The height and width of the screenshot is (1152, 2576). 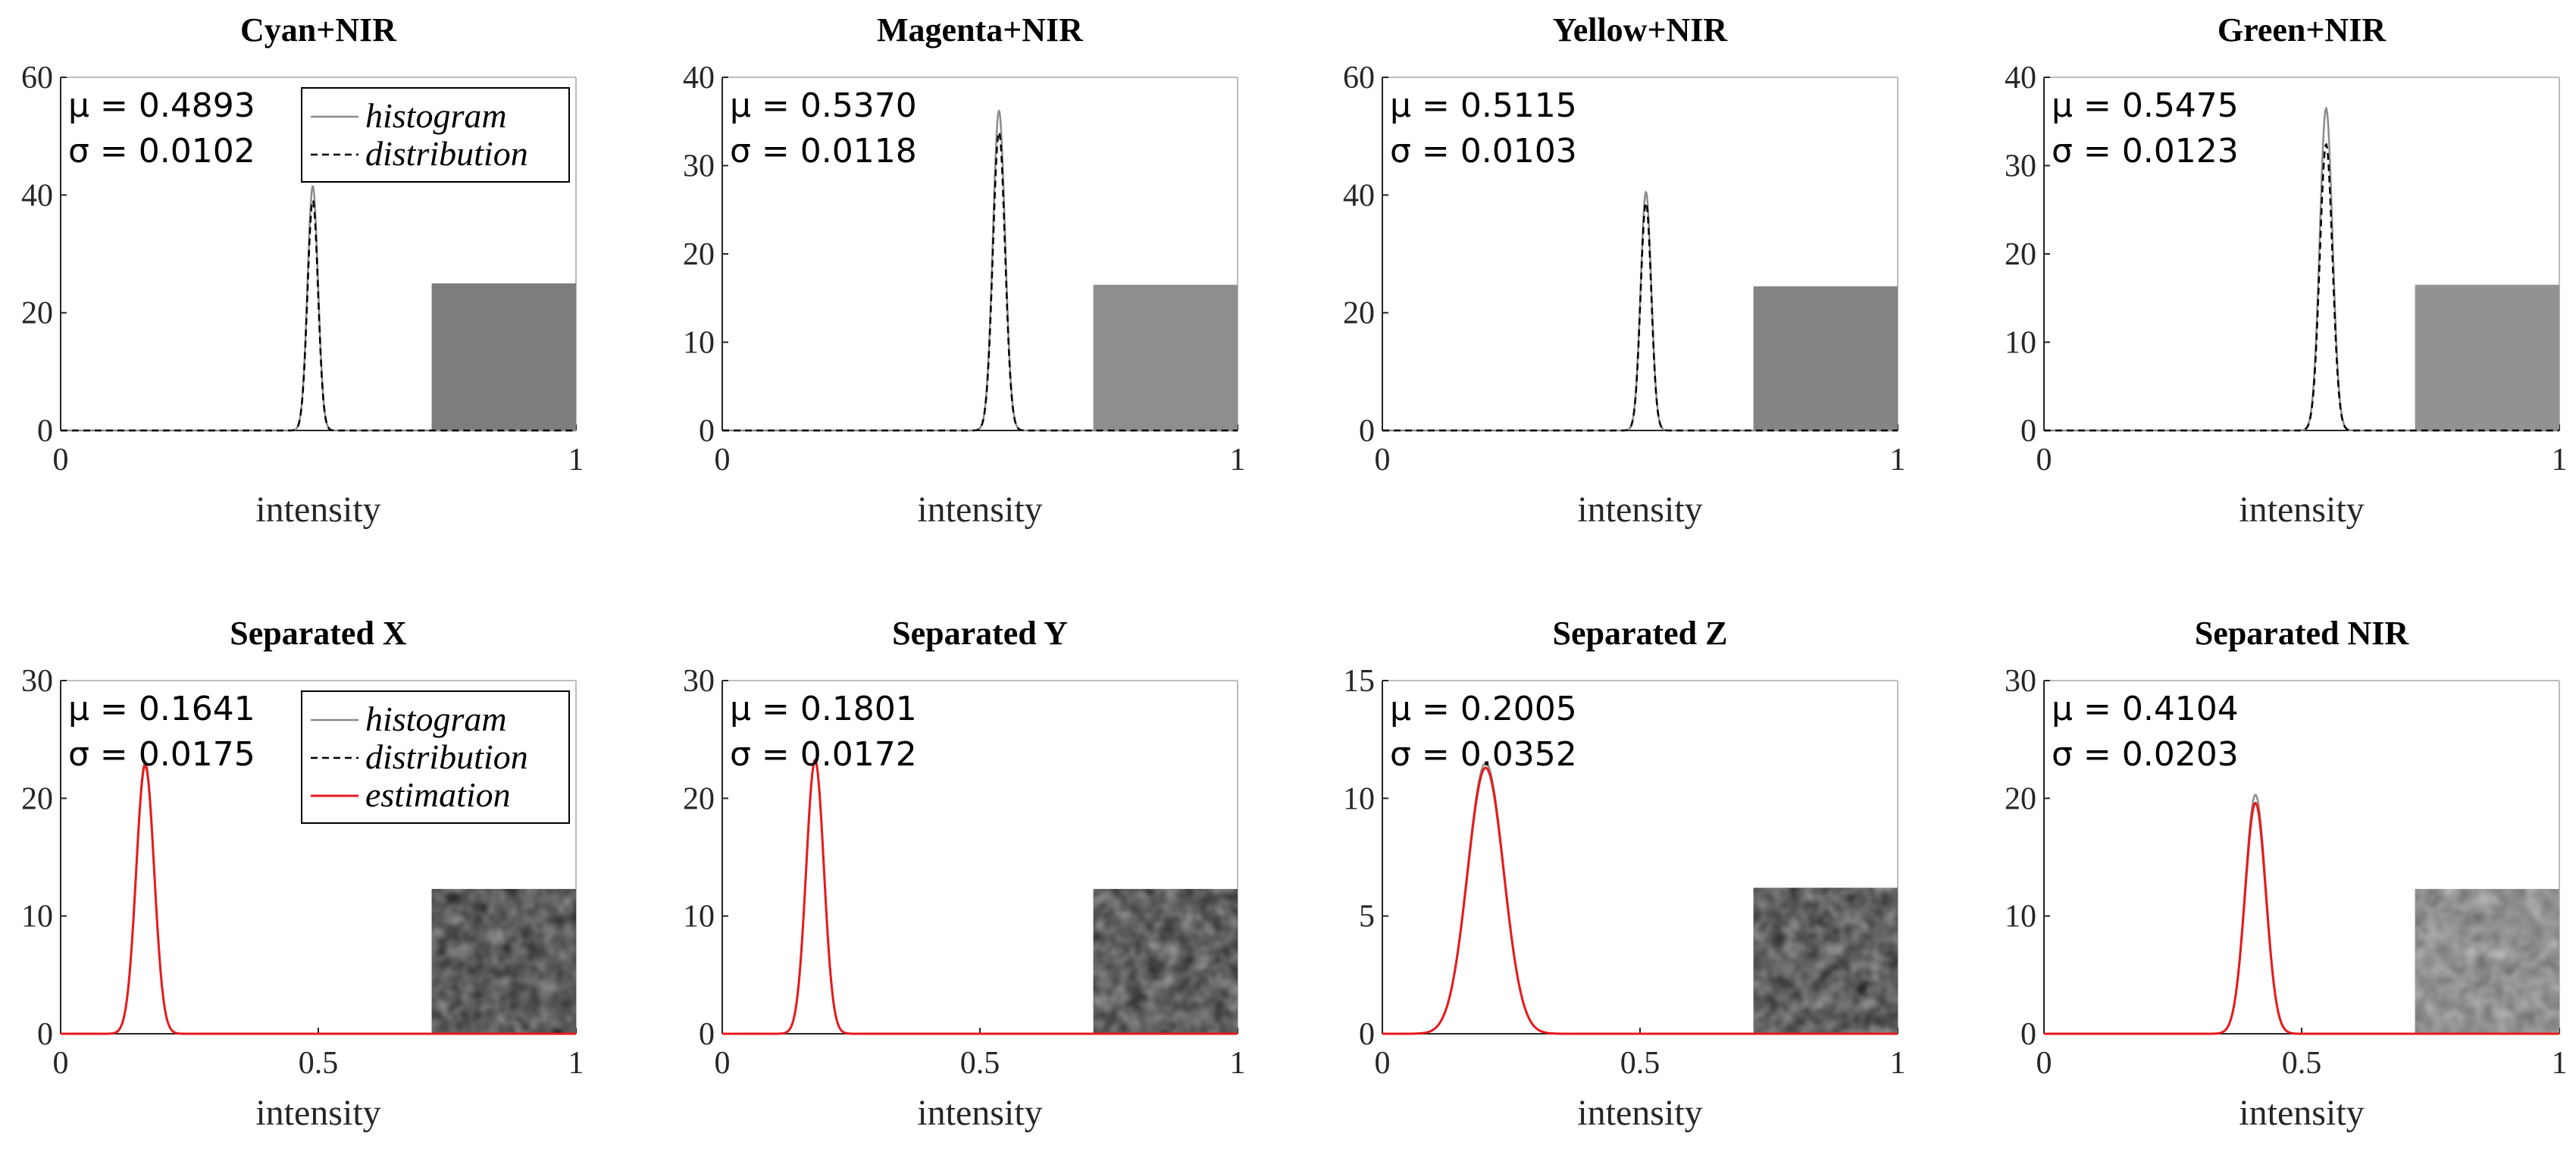 What do you see at coordinates (2145, 754) in the screenshot?
I see `std-annotation: σ = 0.0203` at bounding box center [2145, 754].